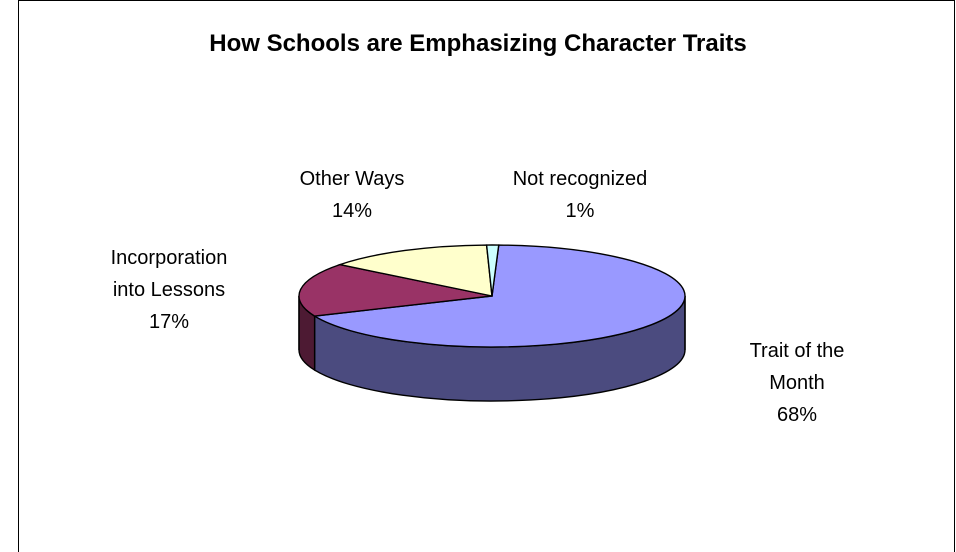  I want to click on slice-label-trait-of-the-month: Month, so click(797, 383).